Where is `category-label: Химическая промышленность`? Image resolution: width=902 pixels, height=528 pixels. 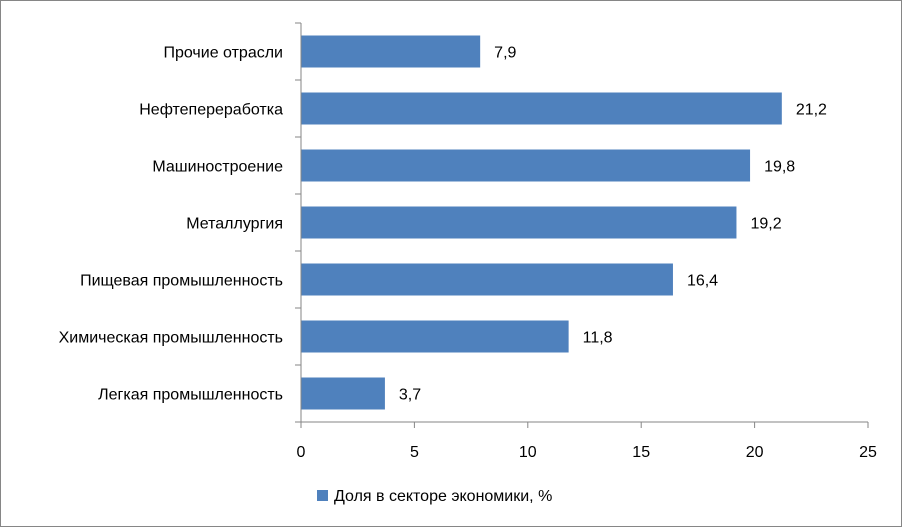 category-label: Химическая промышленность is located at coordinates (171, 338).